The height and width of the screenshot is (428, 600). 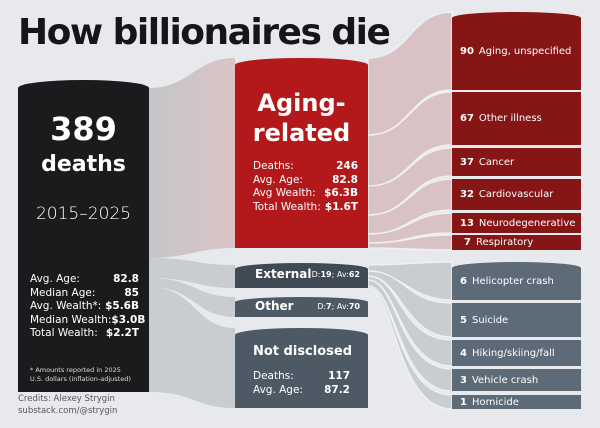 What do you see at coordinates (305, 167) in the screenshot?
I see `stat-row: Deaths: 246` at bounding box center [305, 167].